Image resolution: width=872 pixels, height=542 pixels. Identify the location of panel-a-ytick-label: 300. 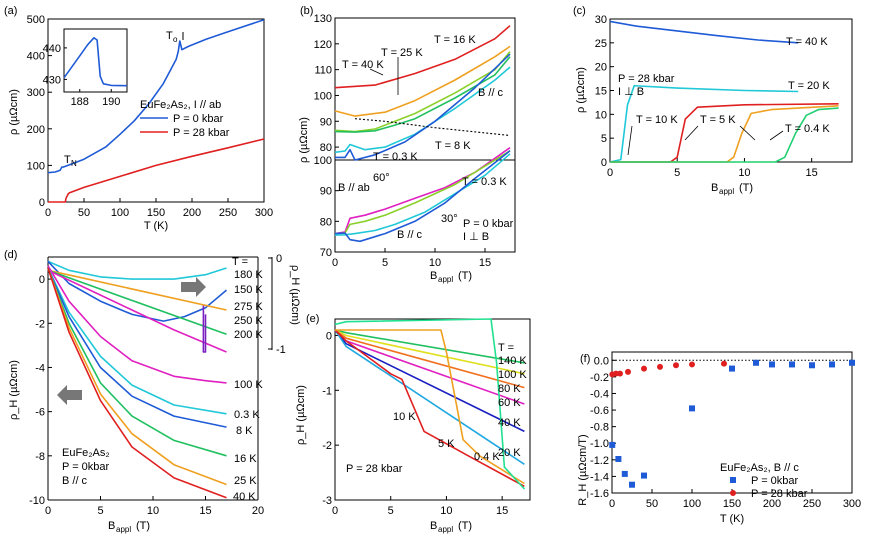
(36, 93).